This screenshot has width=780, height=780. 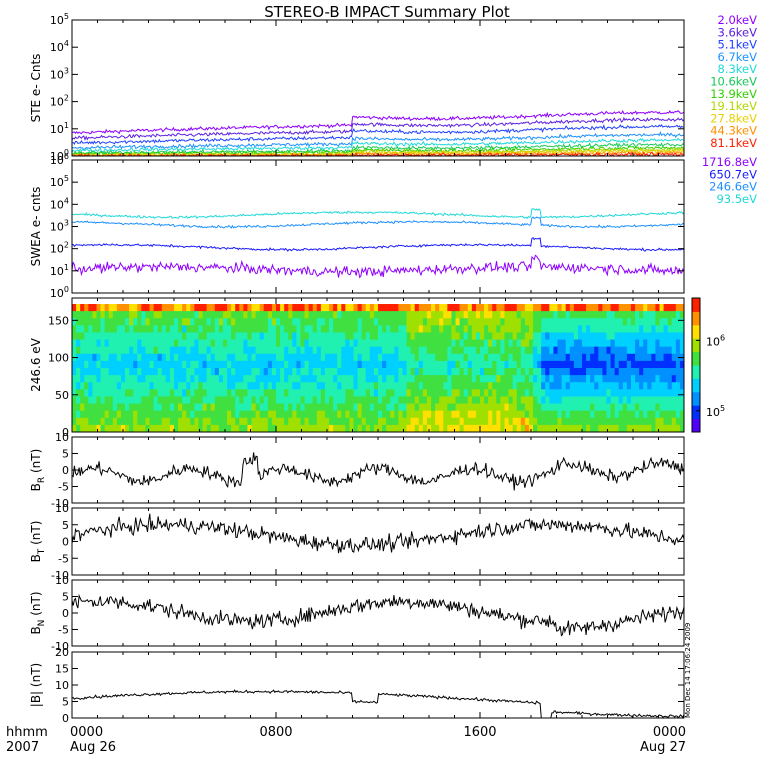 I want to click on bmag-ylabel: |B| (nT), so click(x=36, y=685).